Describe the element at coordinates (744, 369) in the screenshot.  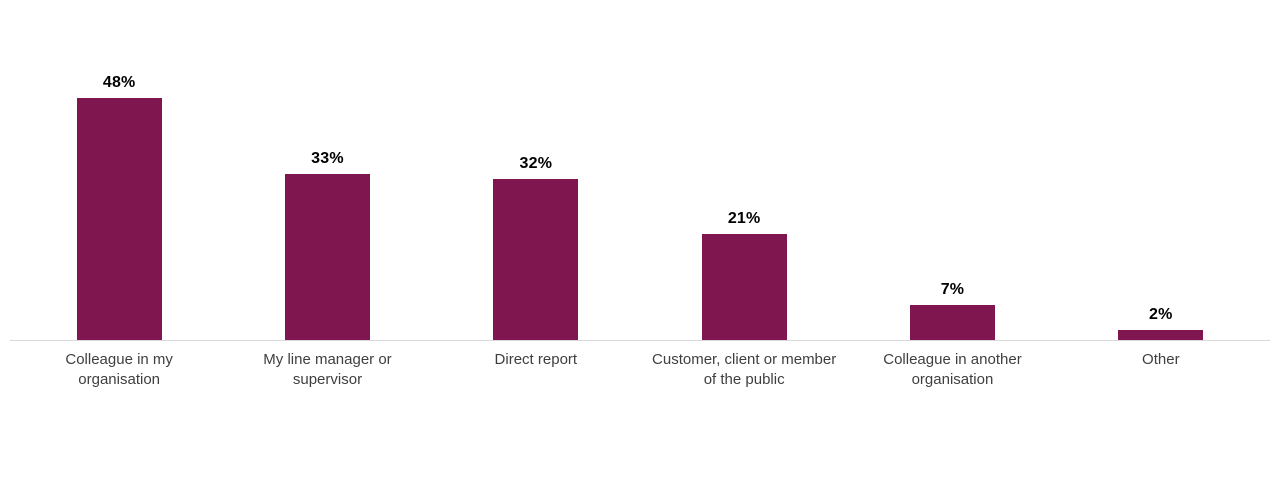
I see `category-label: Customer, client or member of the public` at that location.